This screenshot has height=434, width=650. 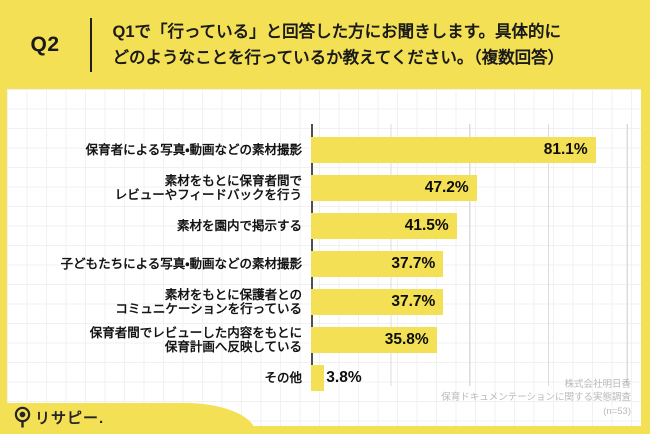 I want to click on bar-row: その他 3.8%, so click(x=323, y=378).